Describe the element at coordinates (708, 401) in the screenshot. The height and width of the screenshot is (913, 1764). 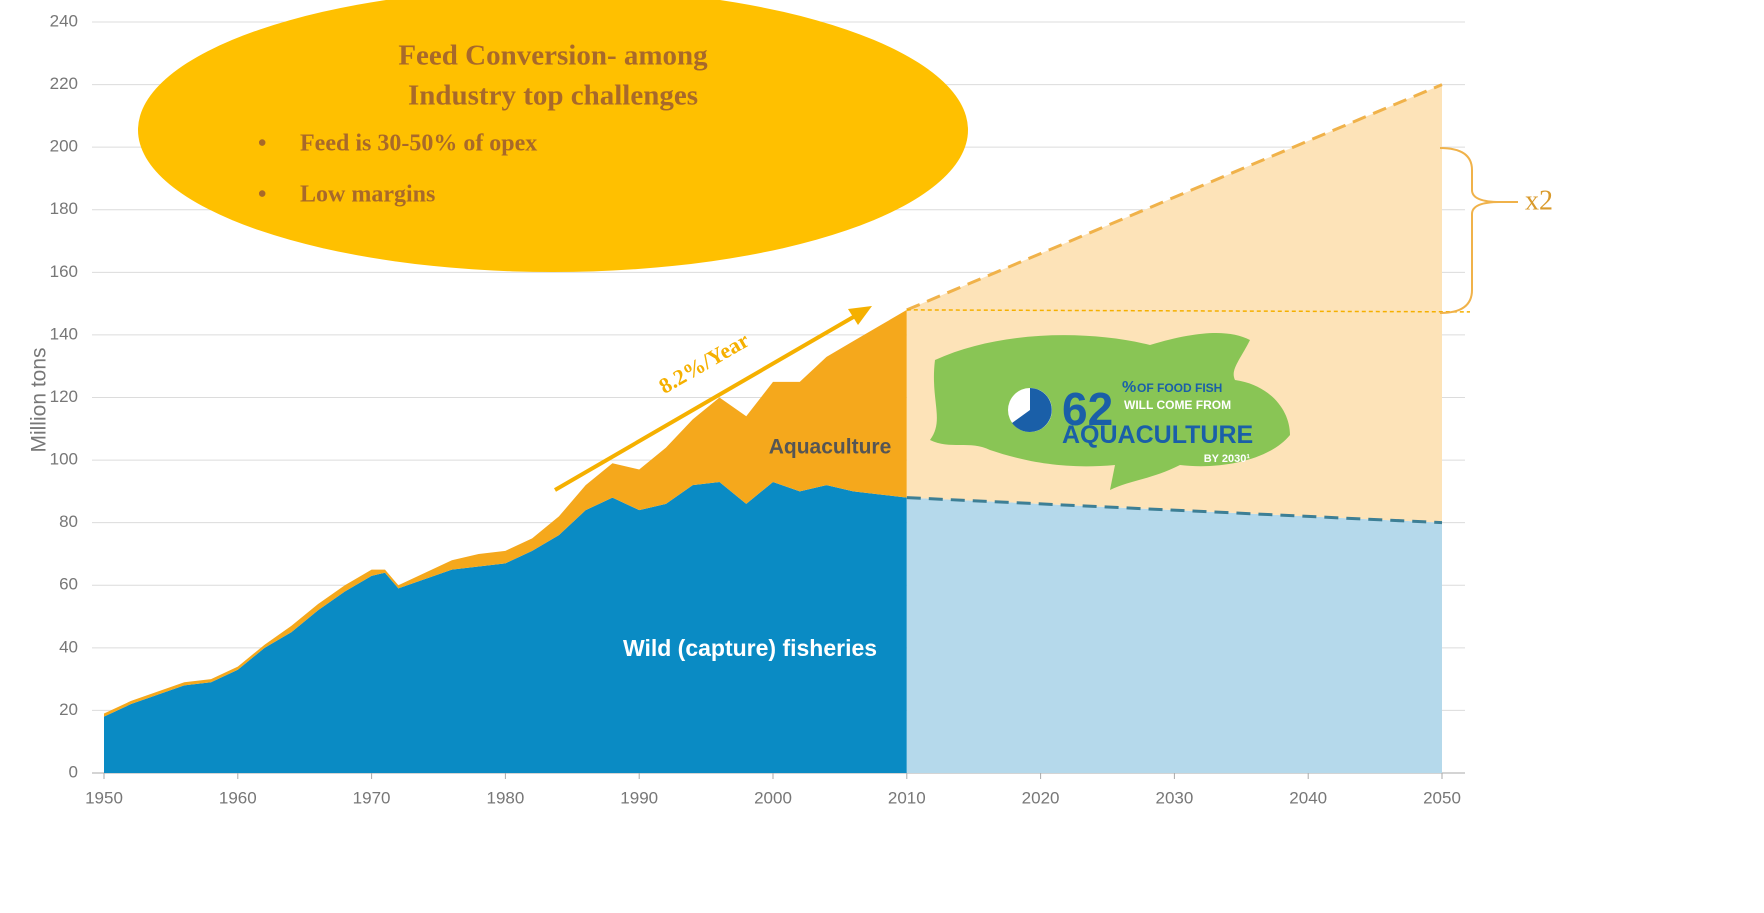
I see `growth-arrow` at that location.